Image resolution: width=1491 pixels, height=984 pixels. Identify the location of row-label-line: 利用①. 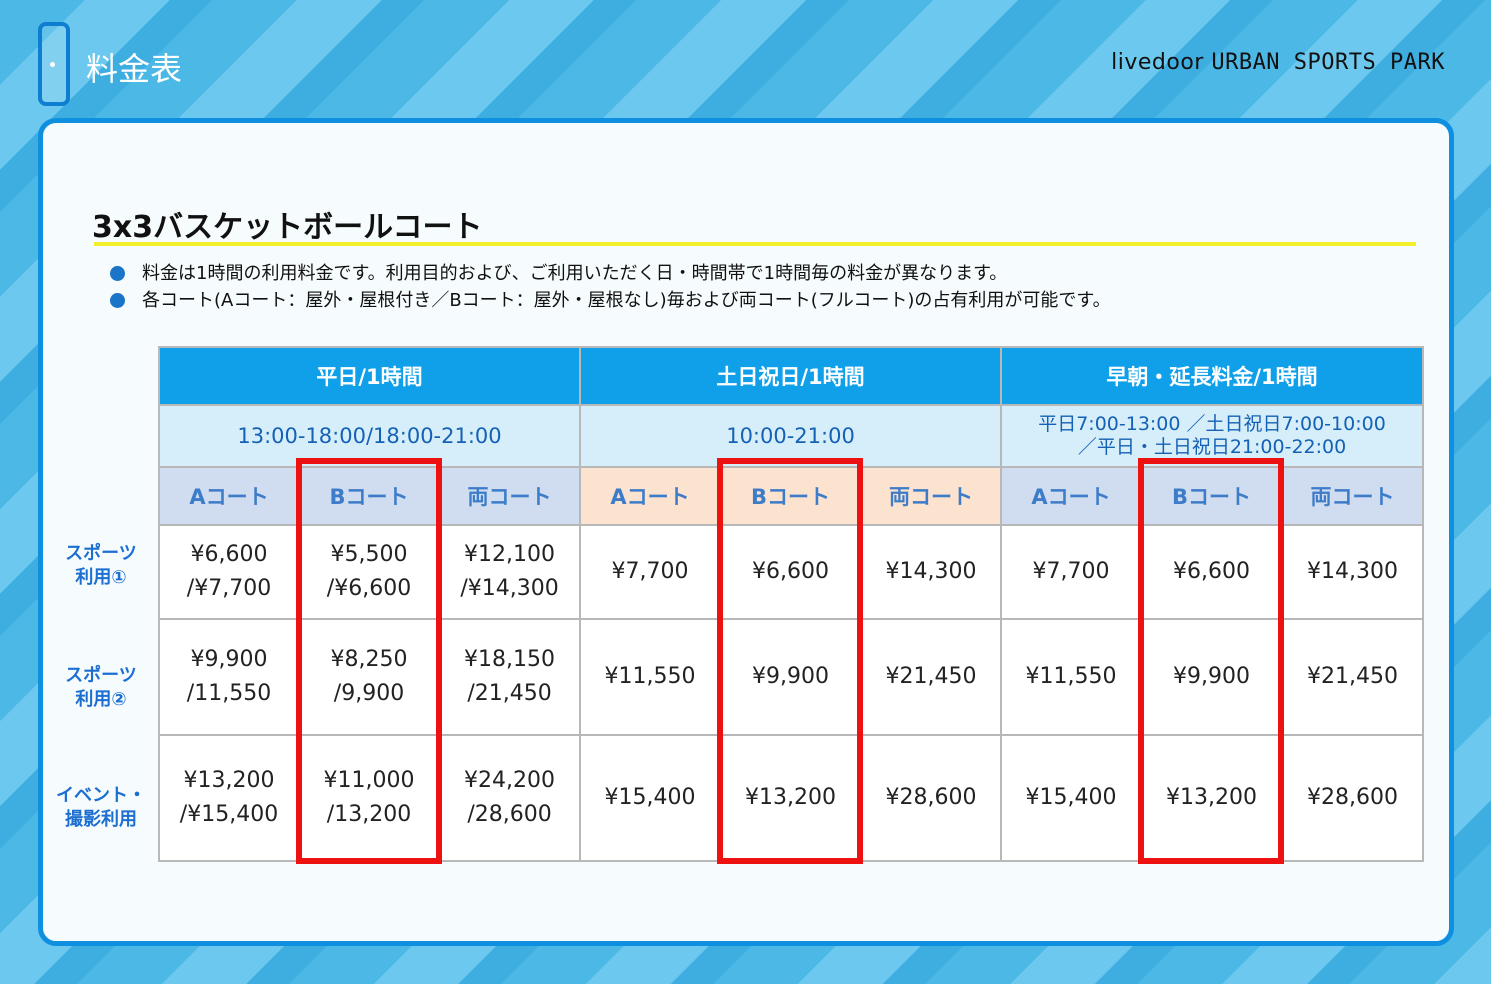
(101, 577).